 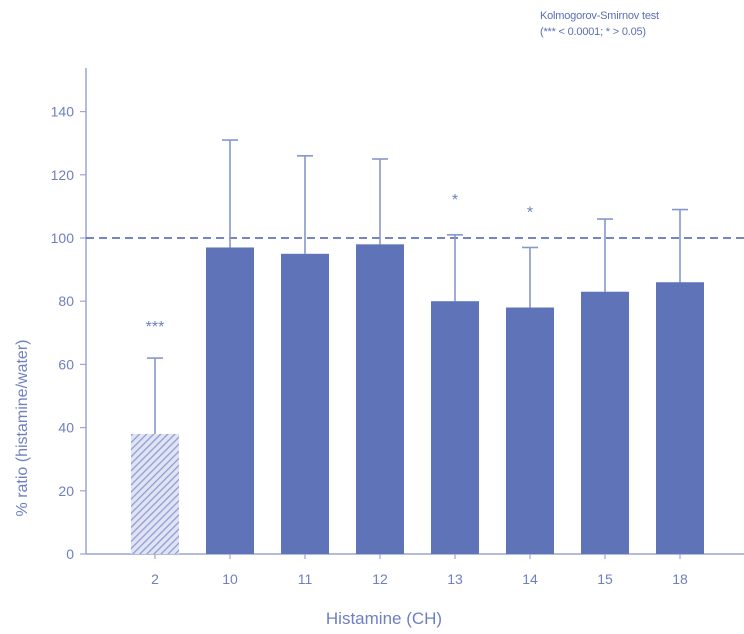 I want to click on significance-marker: ***, so click(x=155, y=327).